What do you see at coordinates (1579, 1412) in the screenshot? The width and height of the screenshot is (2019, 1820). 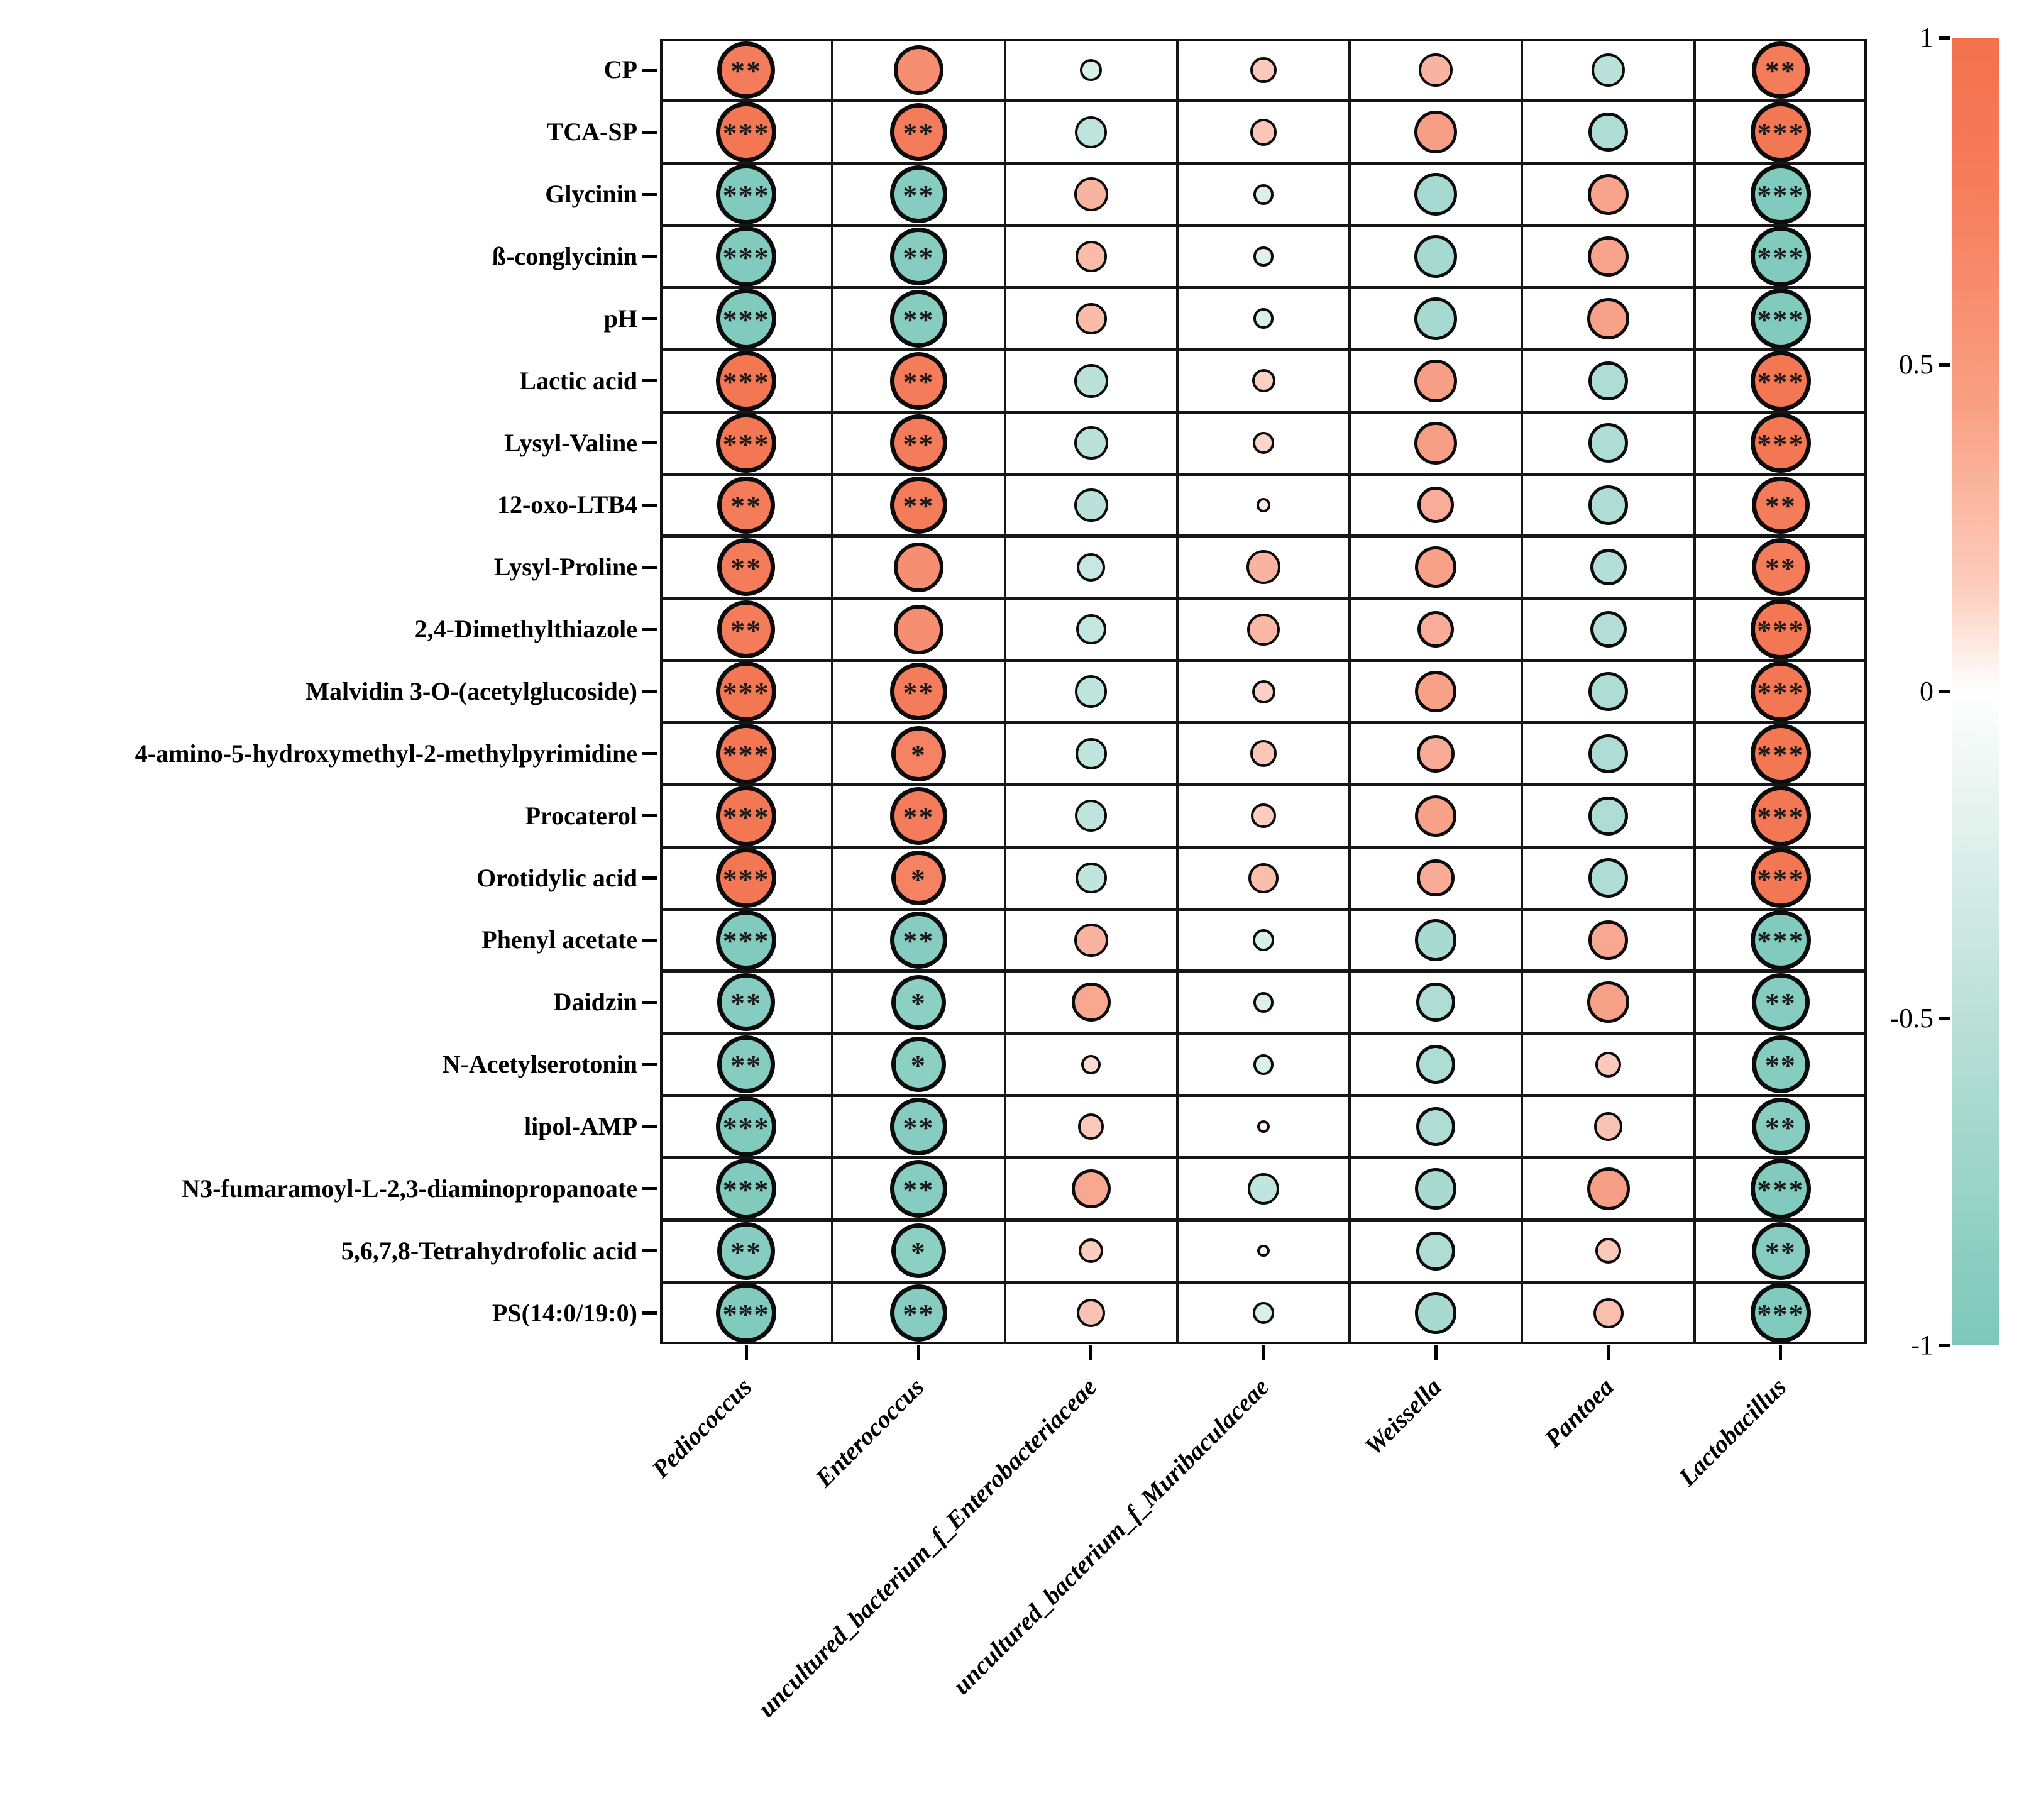 I see `column-label: Pantoea` at bounding box center [1579, 1412].